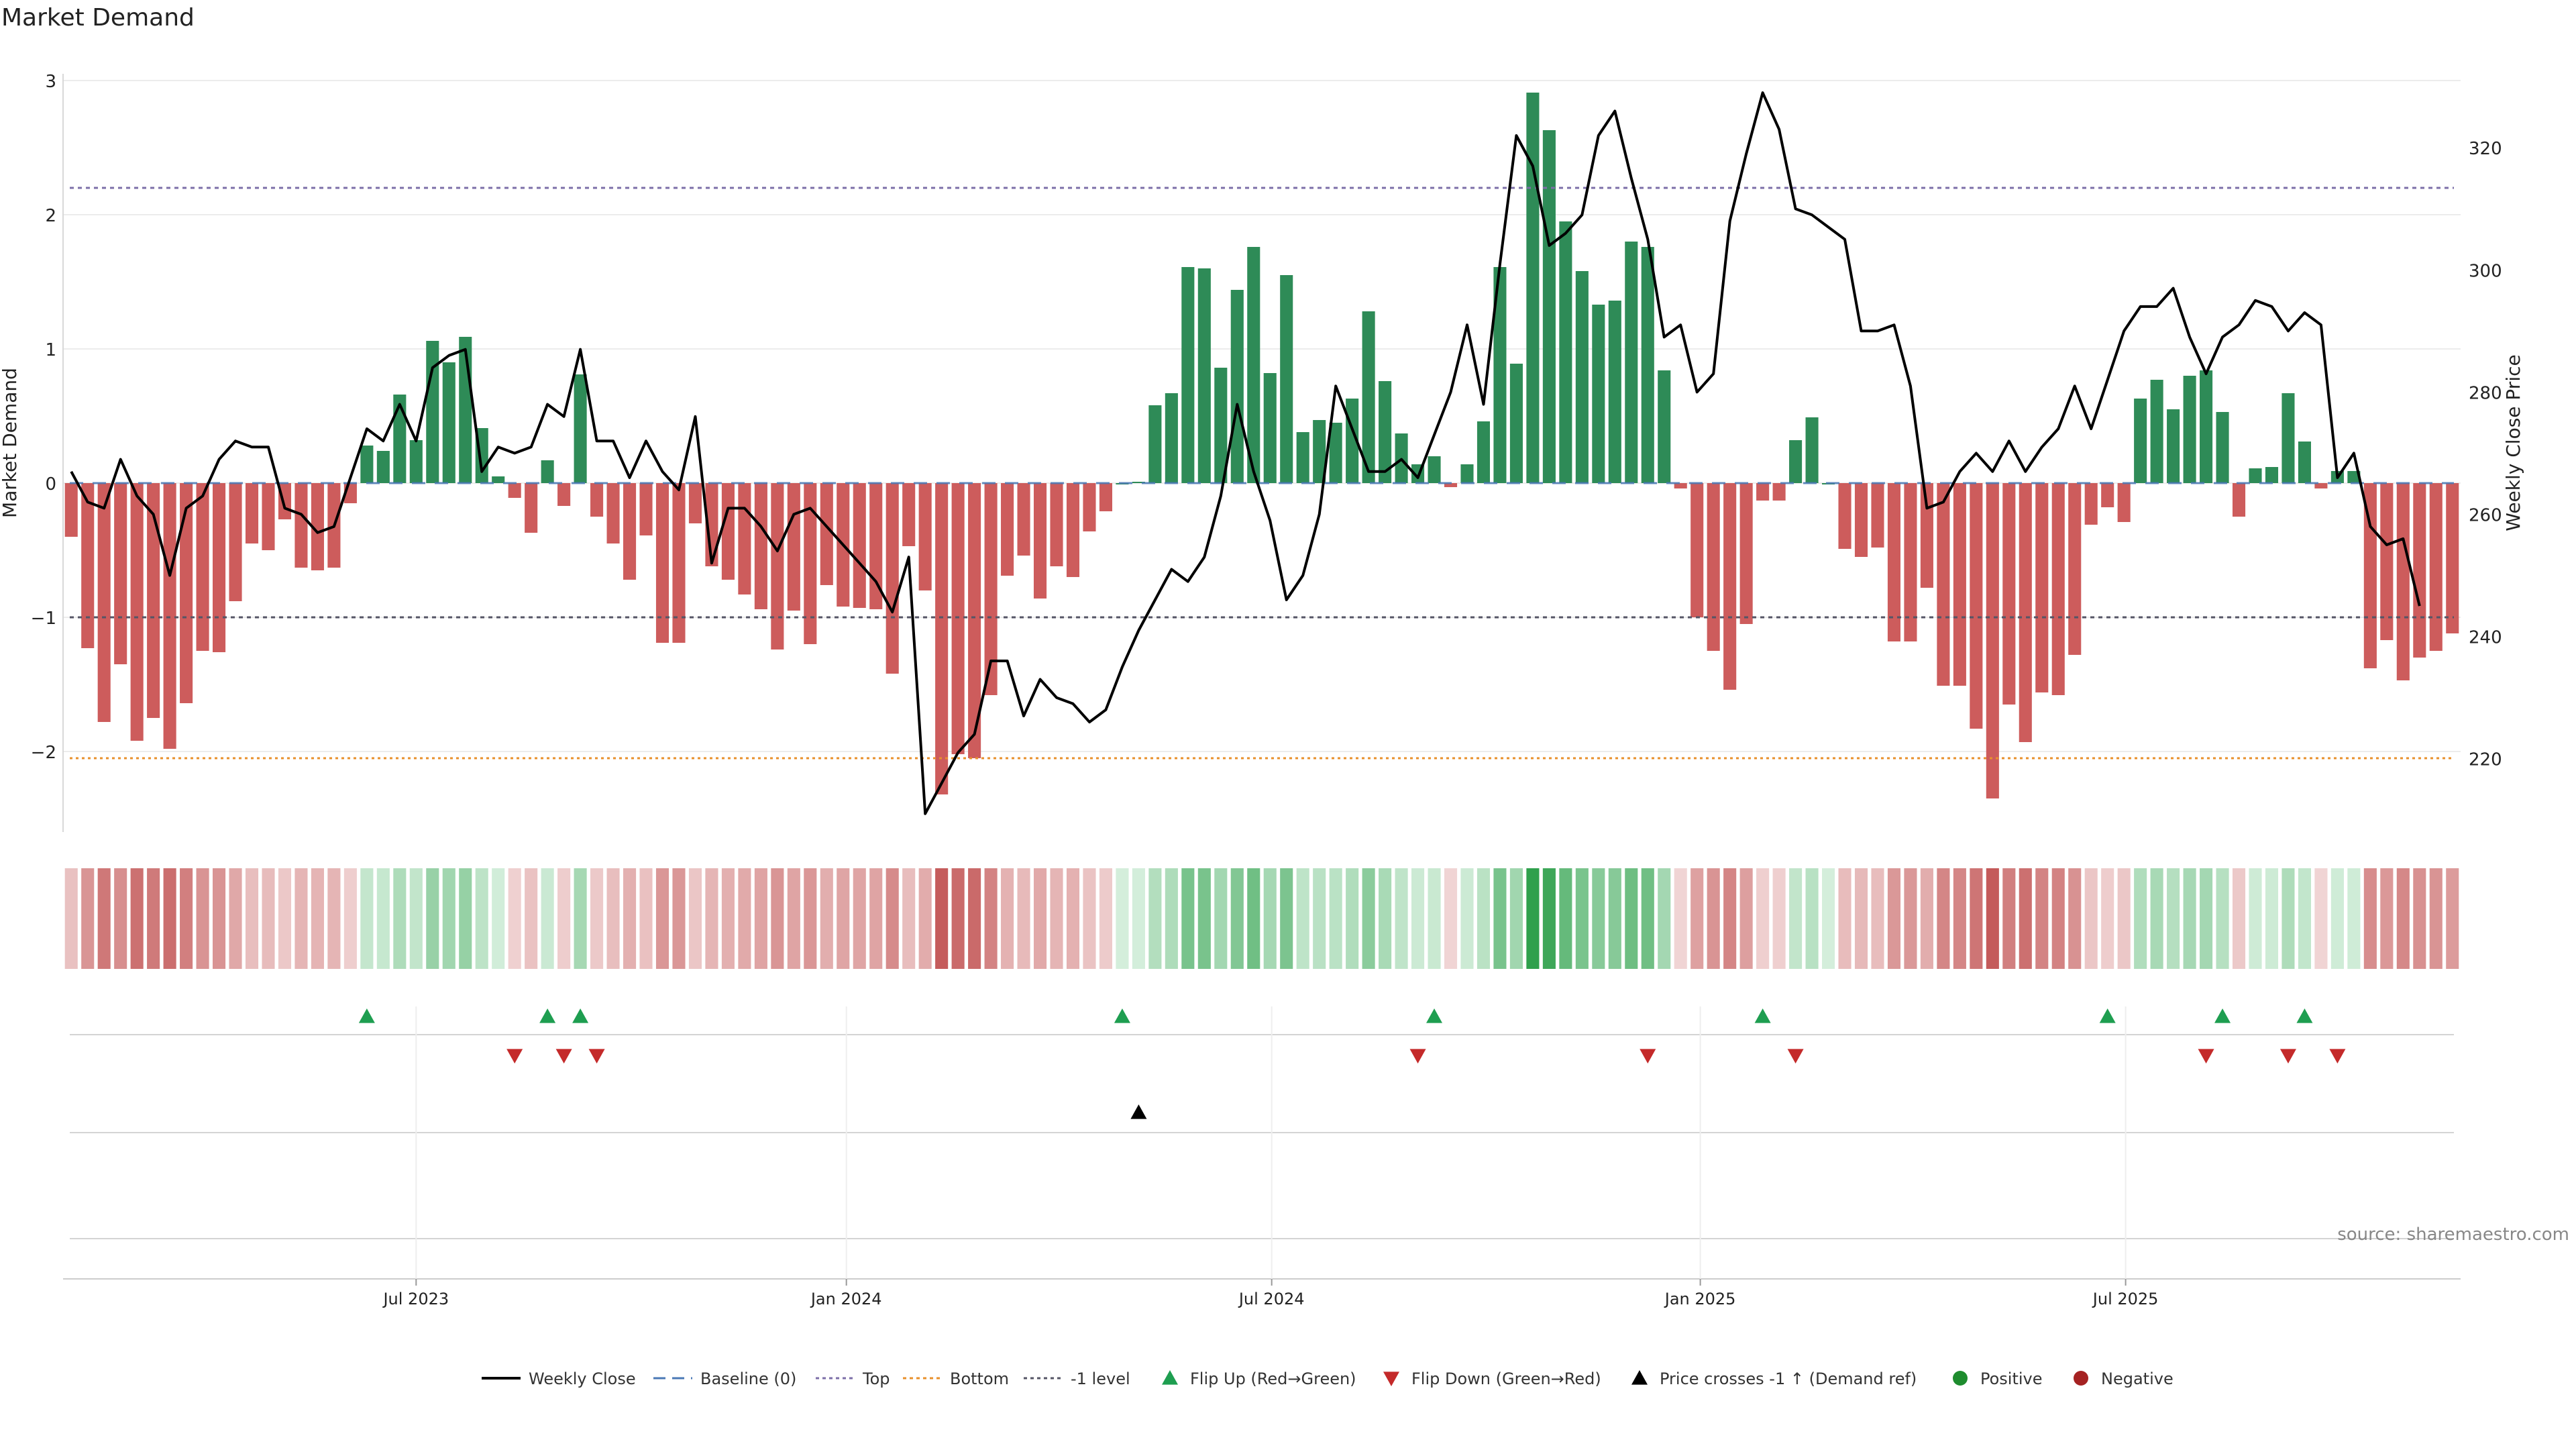 The image size is (2576, 1452). What do you see at coordinates (10, 443) in the screenshot?
I see `y-left-label: Market Demand` at bounding box center [10, 443].